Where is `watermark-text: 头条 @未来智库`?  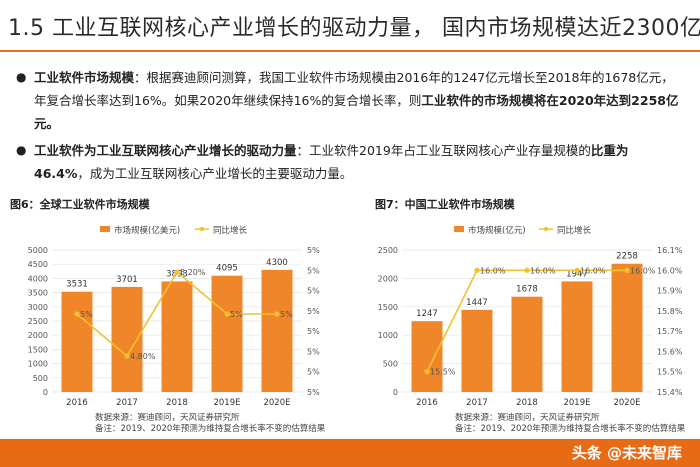 watermark-text: 头条 @未来智库 is located at coordinates (626, 453).